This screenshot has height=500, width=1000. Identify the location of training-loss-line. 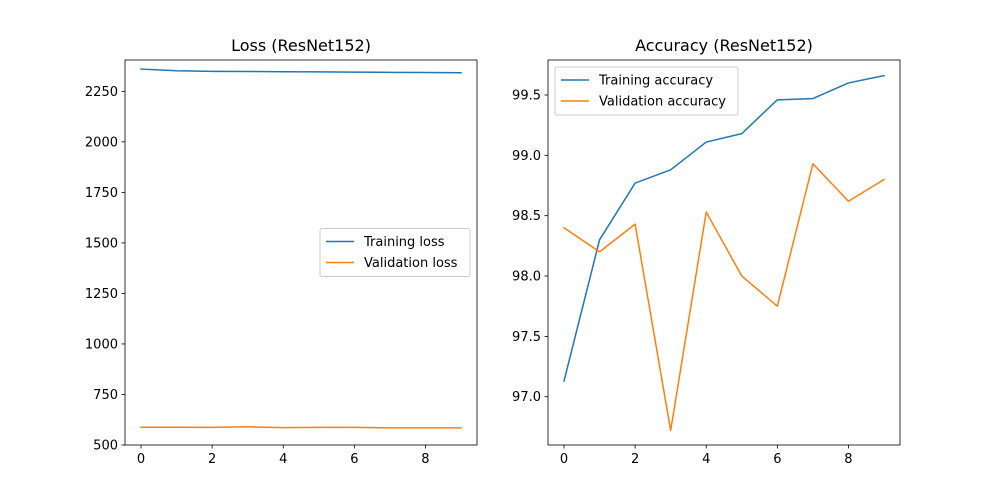
(301, 71).